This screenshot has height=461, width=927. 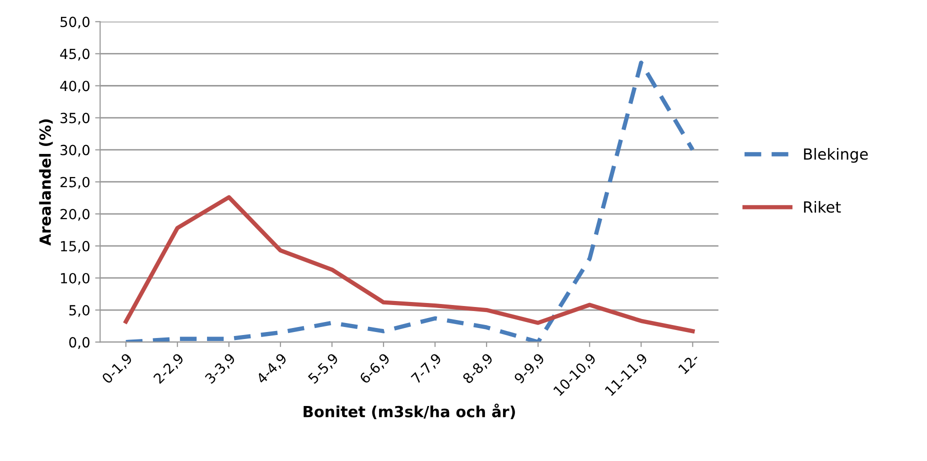 I want to click on legend-label: Riket, so click(x=822, y=206).